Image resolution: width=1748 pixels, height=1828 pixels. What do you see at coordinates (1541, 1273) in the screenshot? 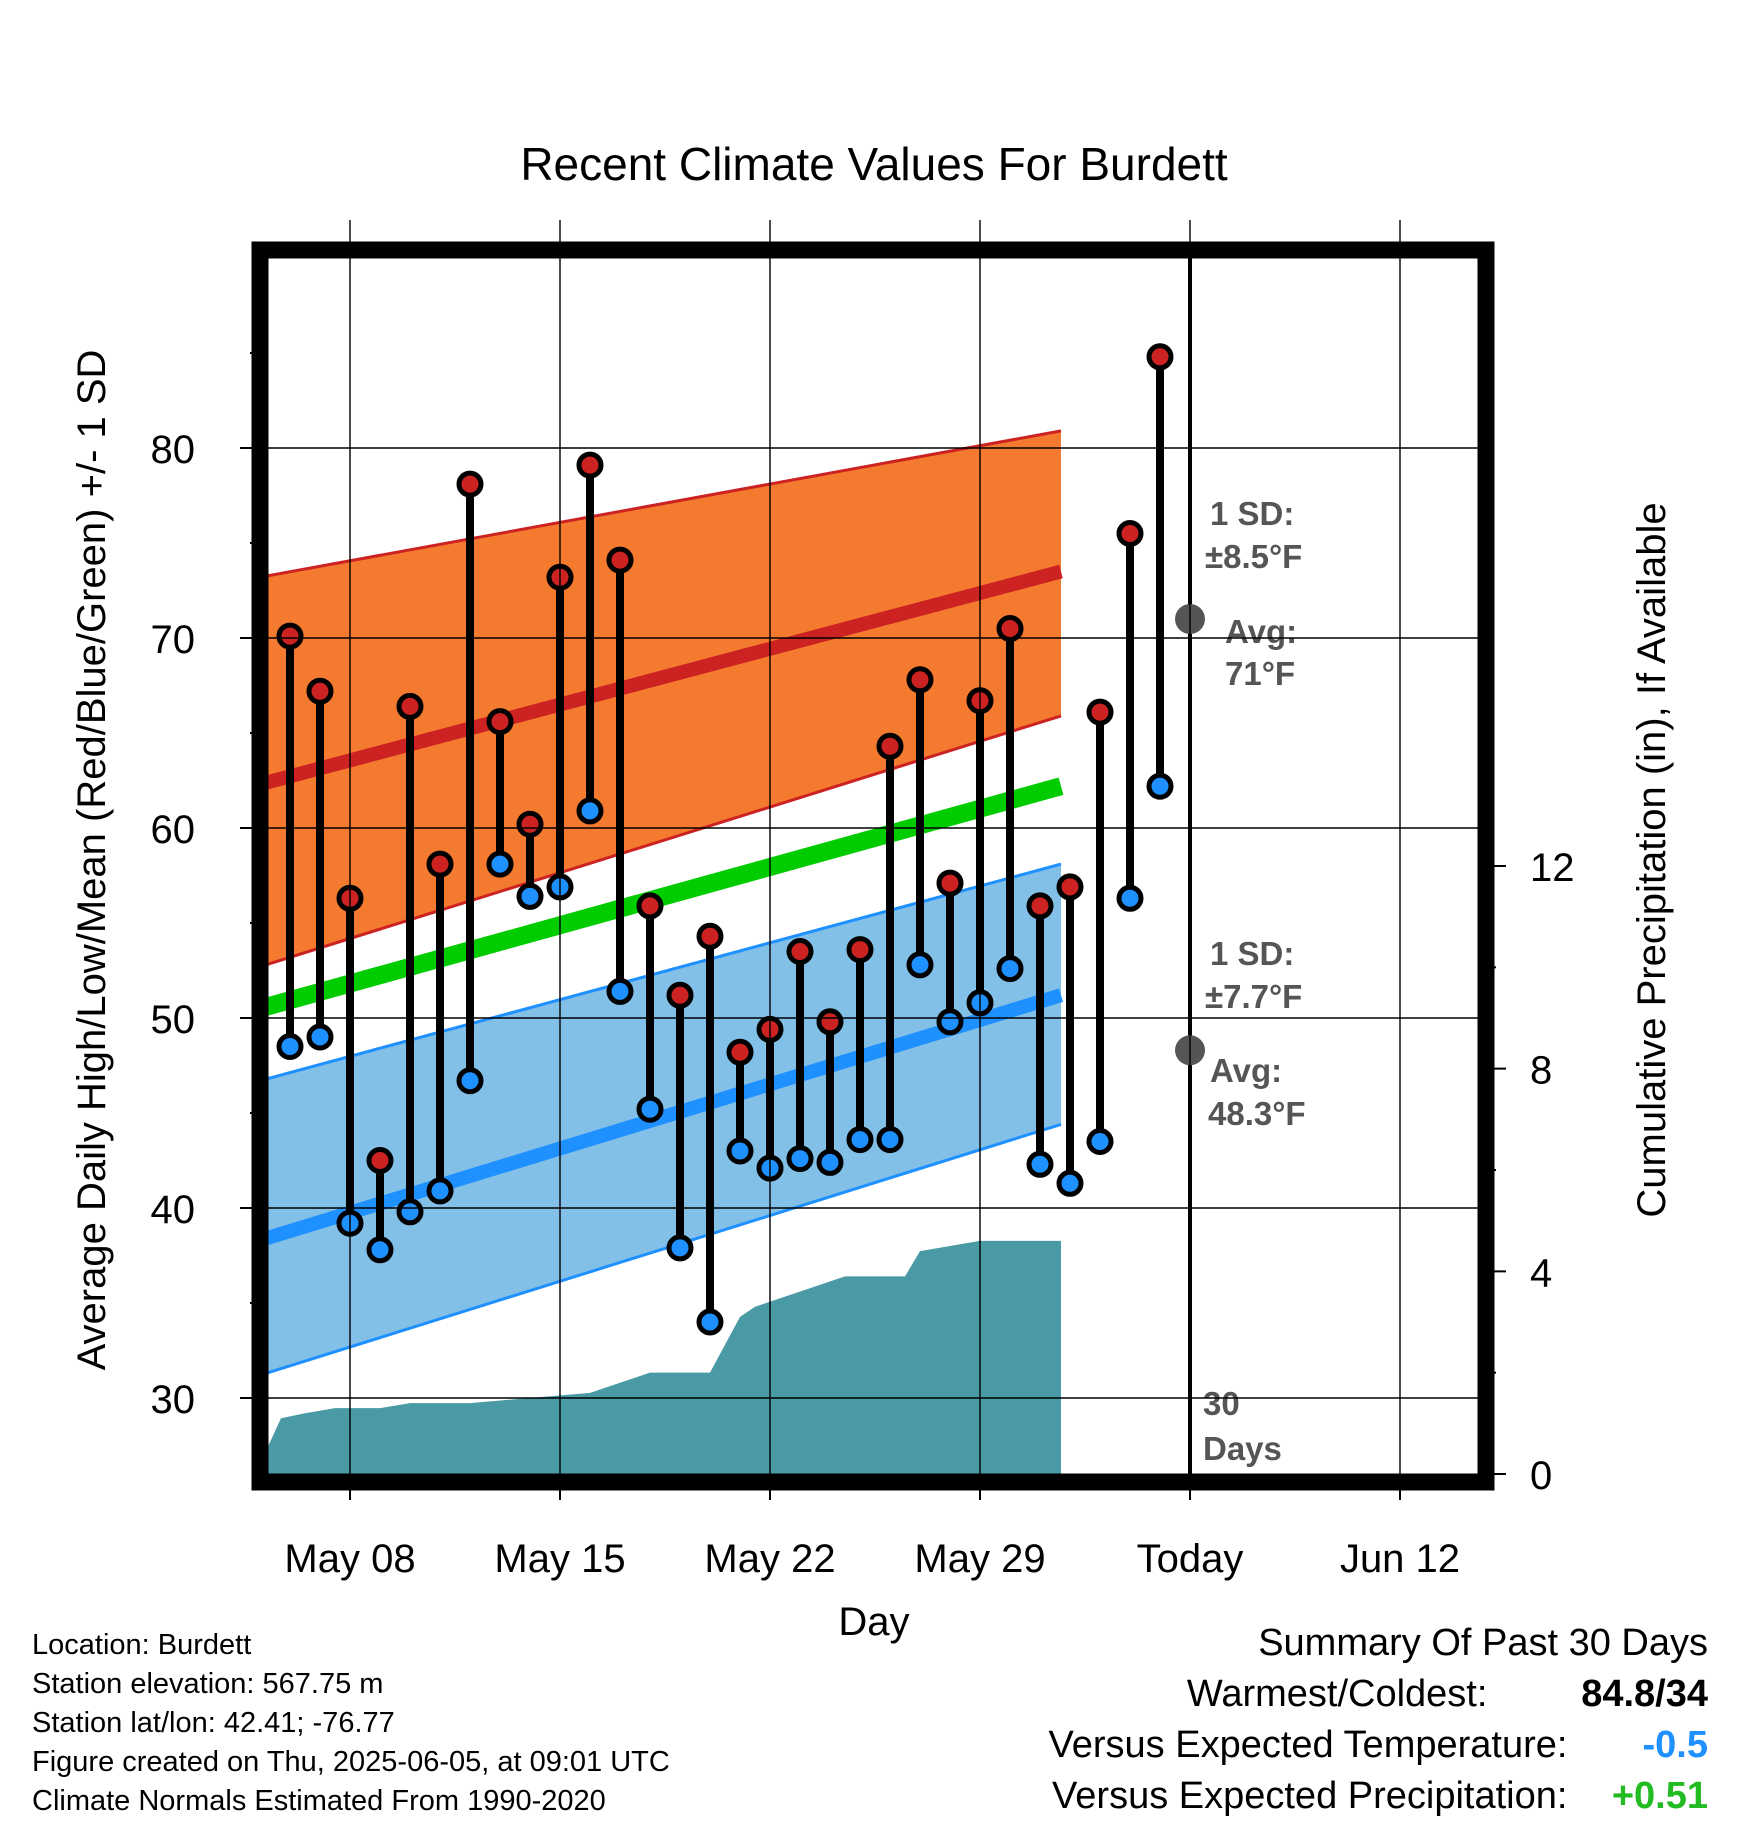
I see `y-tick-label-right: 4` at bounding box center [1541, 1273].